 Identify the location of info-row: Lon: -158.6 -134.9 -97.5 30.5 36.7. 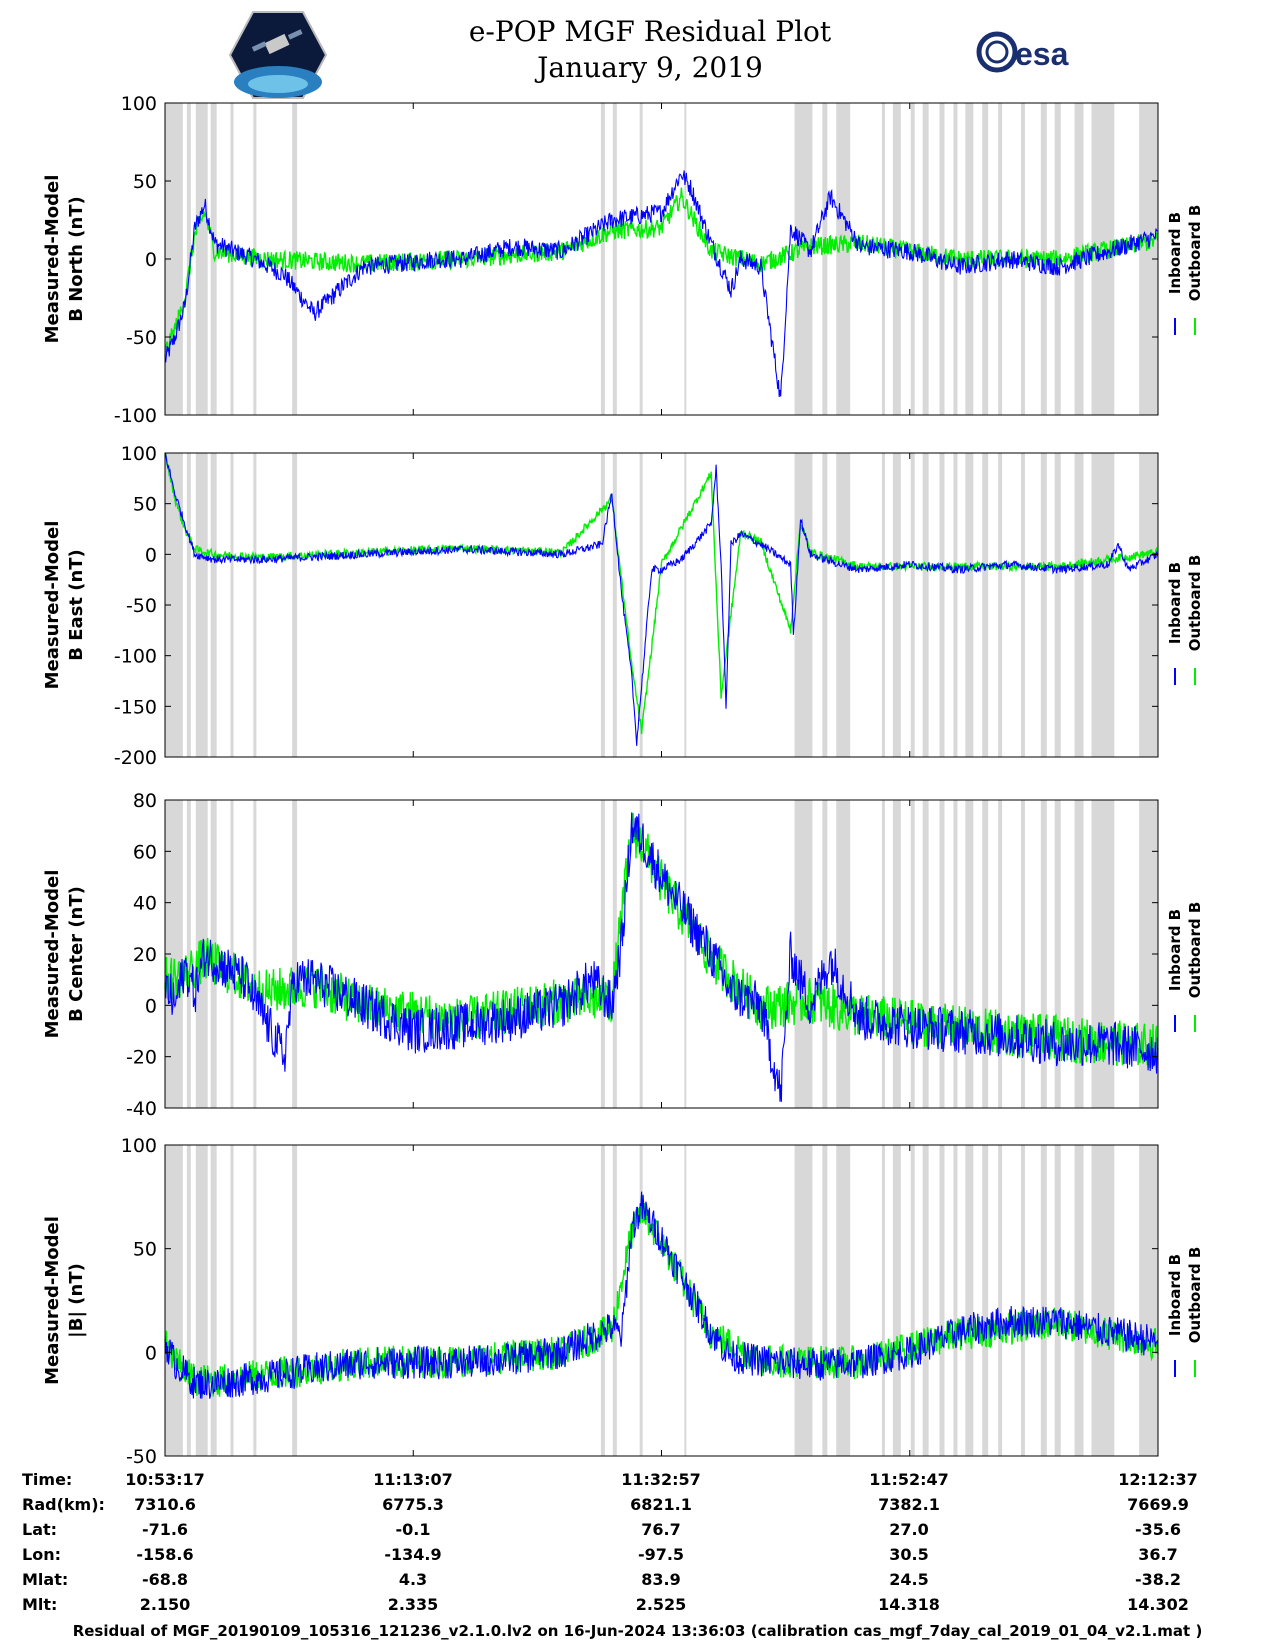
(637, 1556).